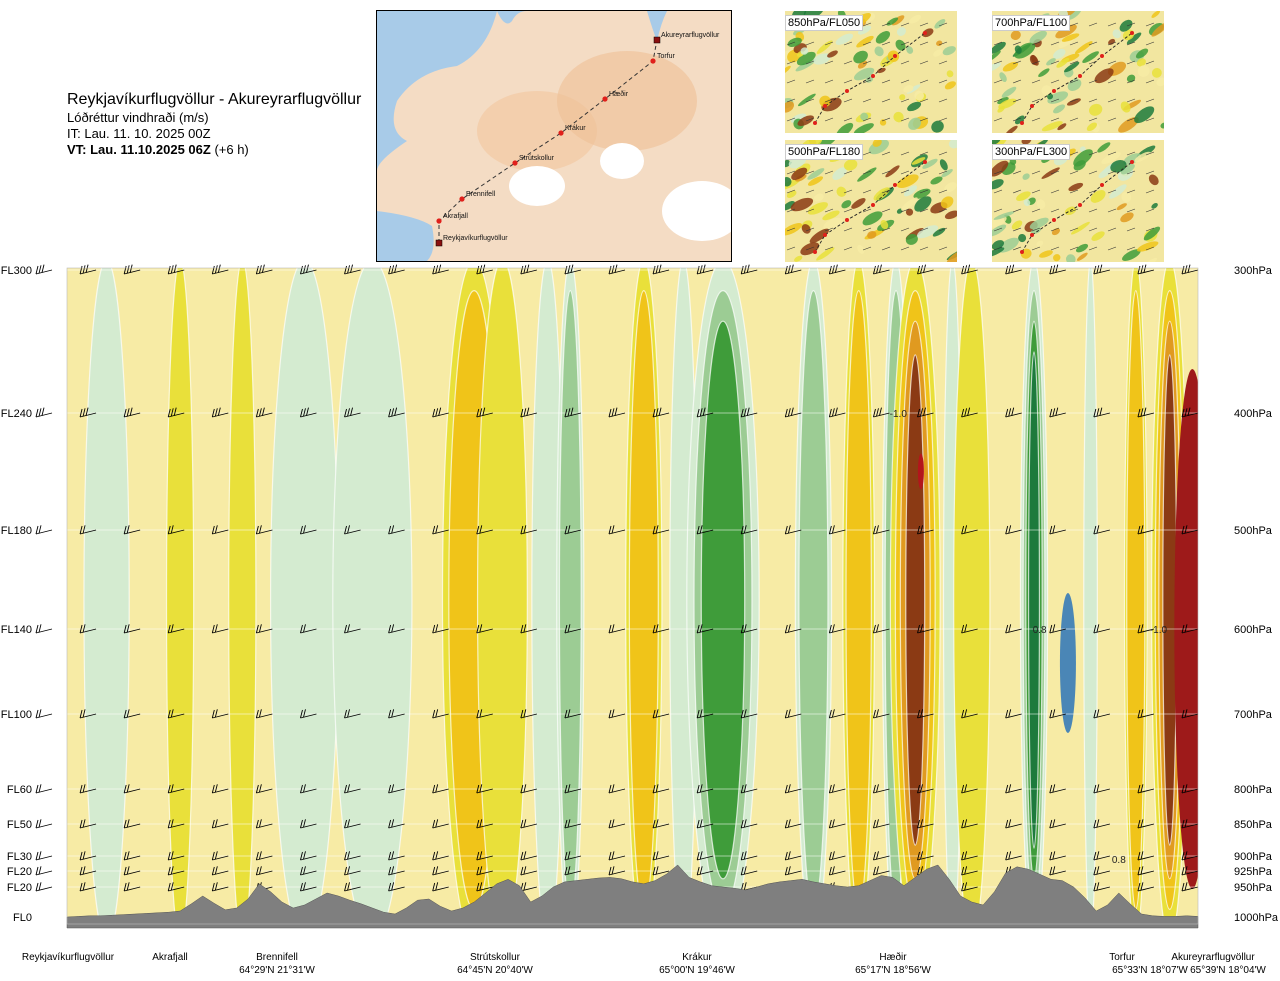  Describe the element at coordinates (1253, 531) in the screenshot. I see `pressure-label: 500hPa` at that location.